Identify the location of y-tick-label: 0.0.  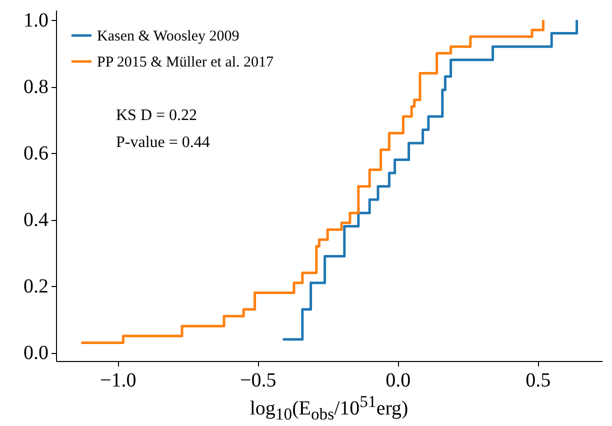
(36, 353).